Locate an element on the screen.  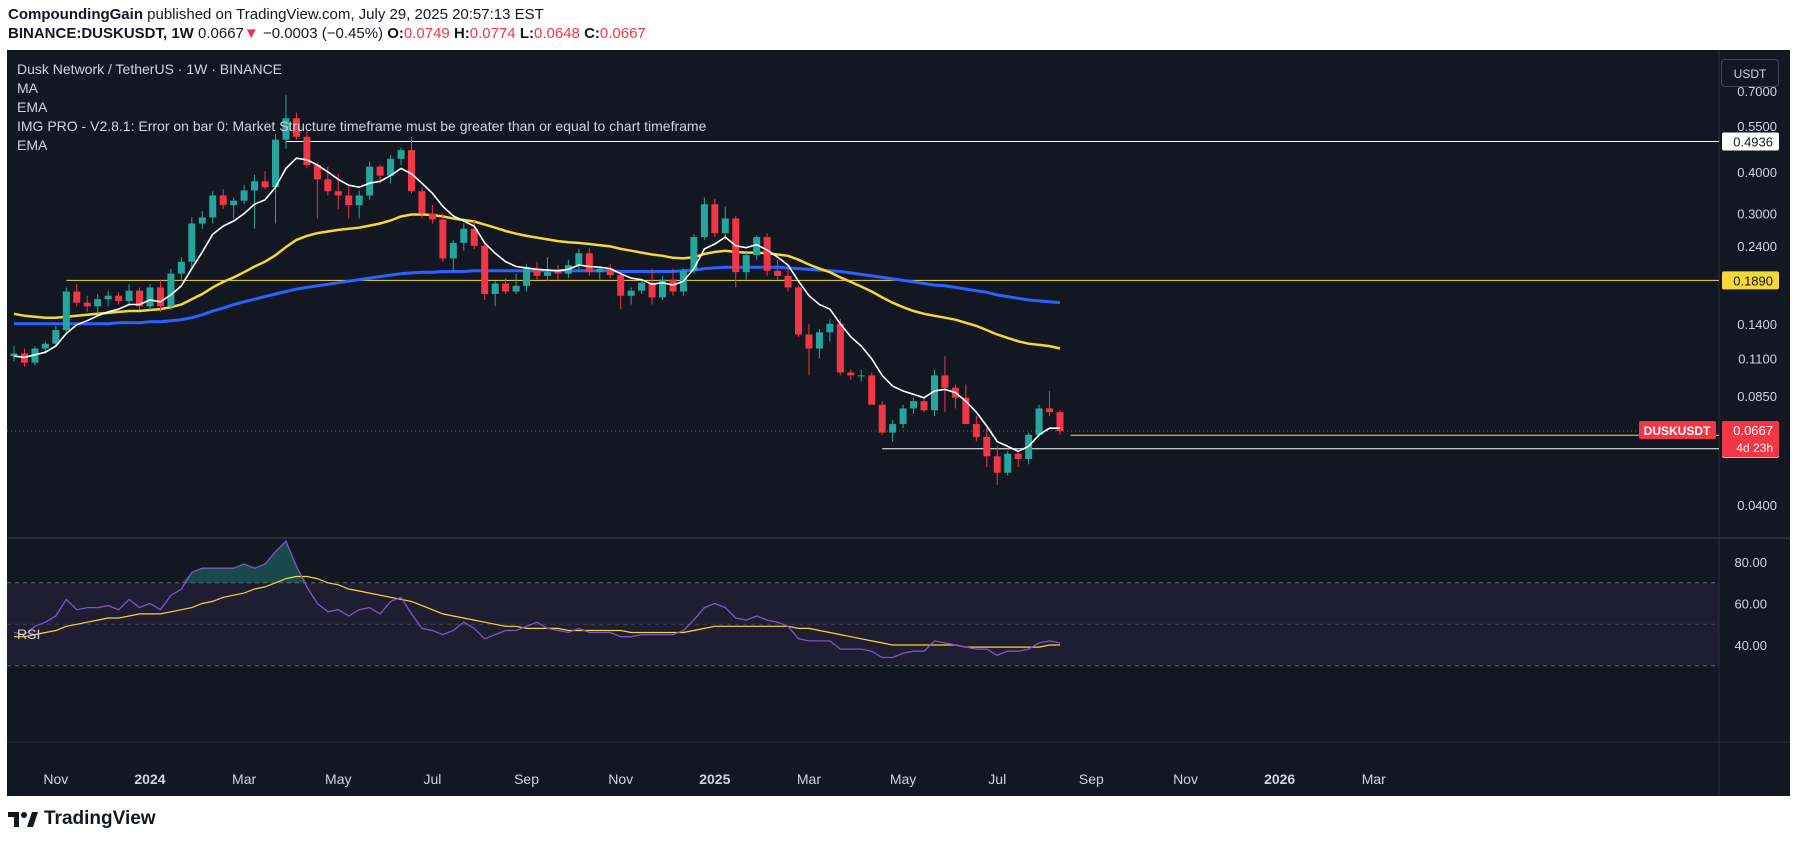
legend-ema-2: EMA is located at coordinates (32, 145).